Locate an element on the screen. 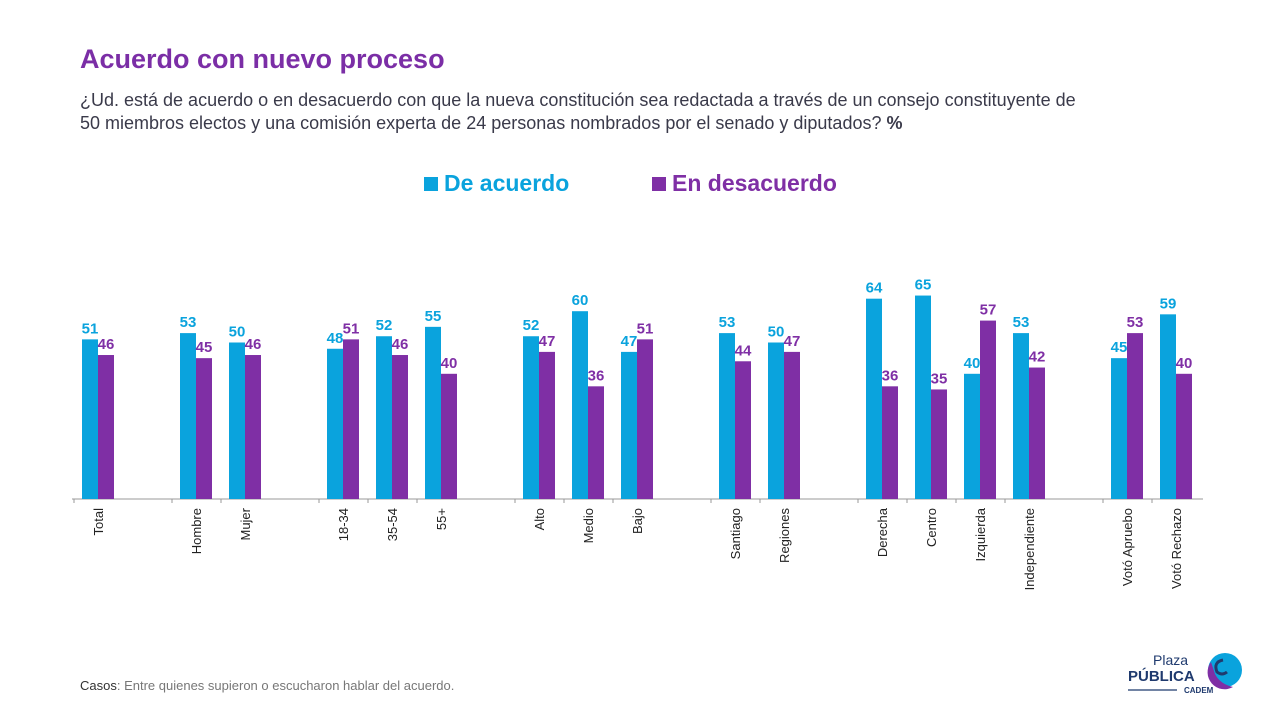  legend-label-acuerdo: De acuerdo is located at coordinates (507, 183).